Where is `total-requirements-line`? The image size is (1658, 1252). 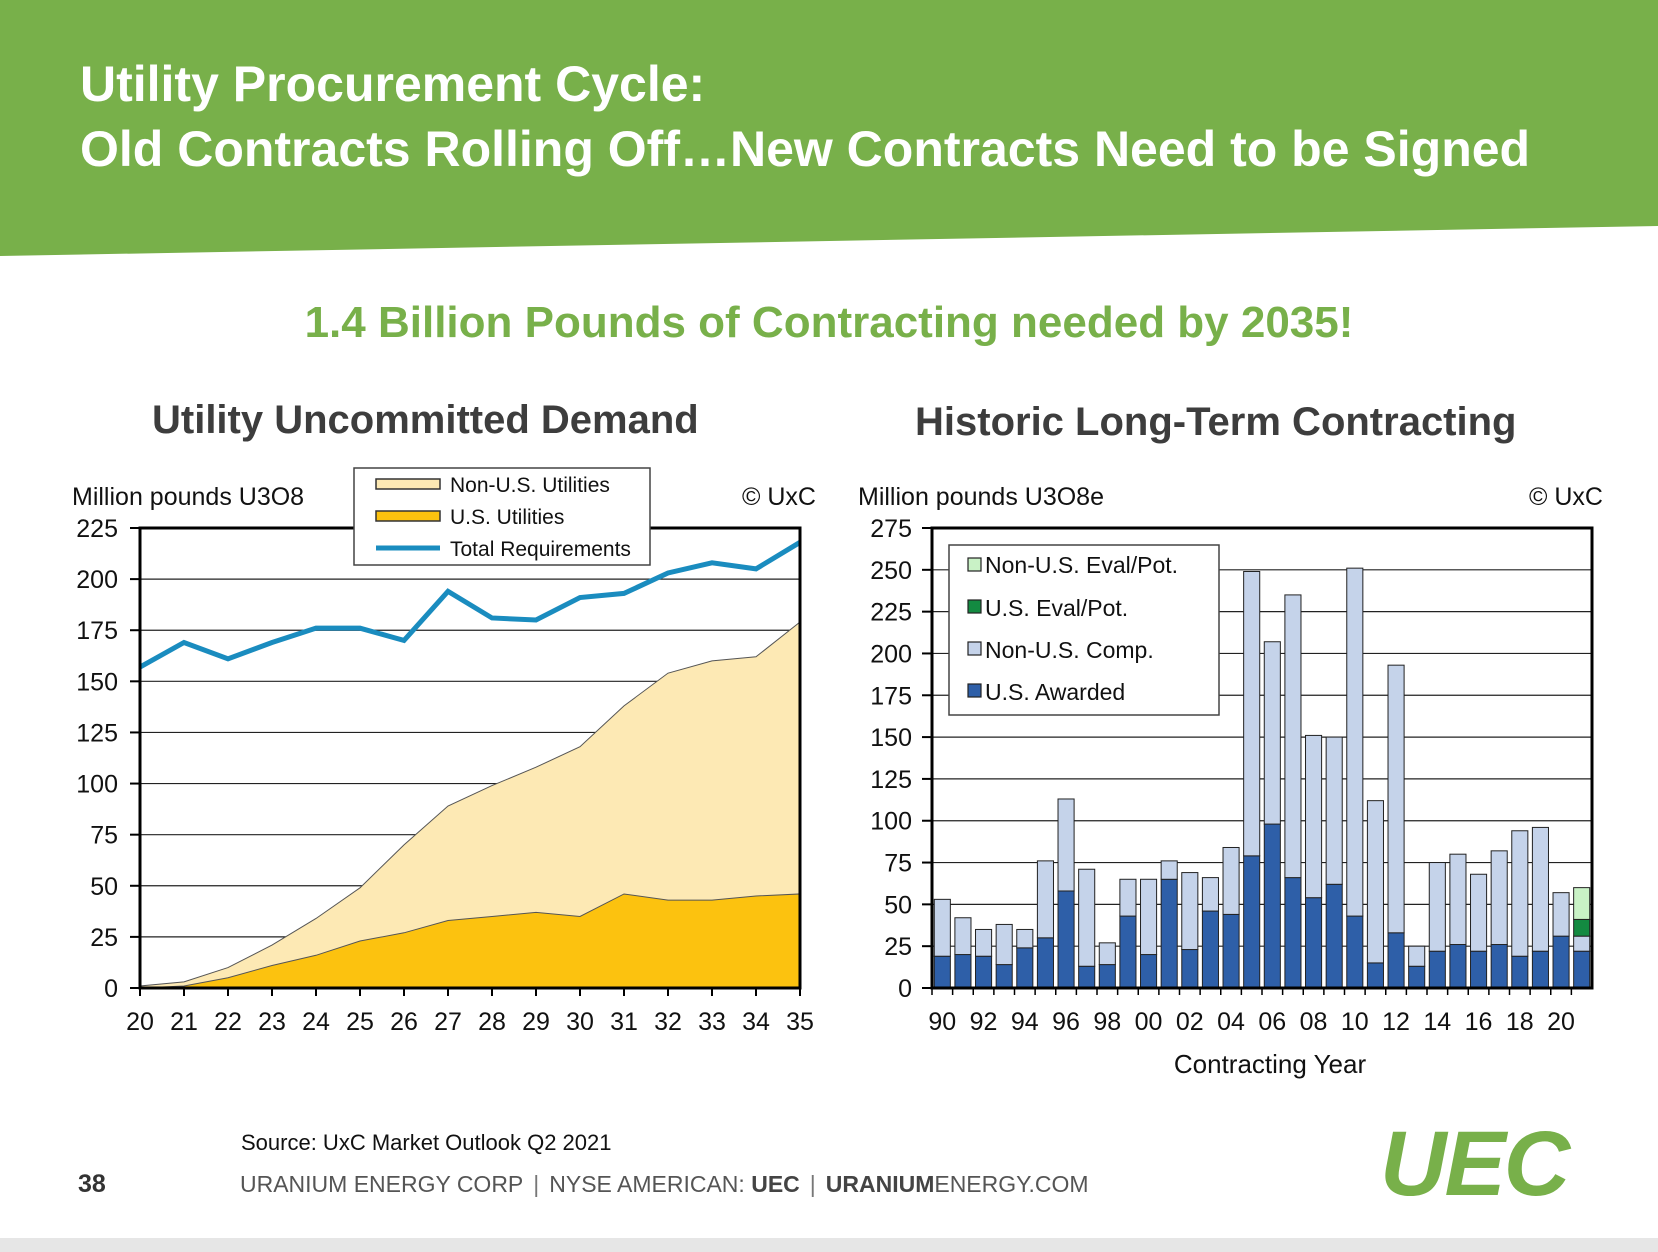
total-requirements-line is located at coordinates (470, 605).